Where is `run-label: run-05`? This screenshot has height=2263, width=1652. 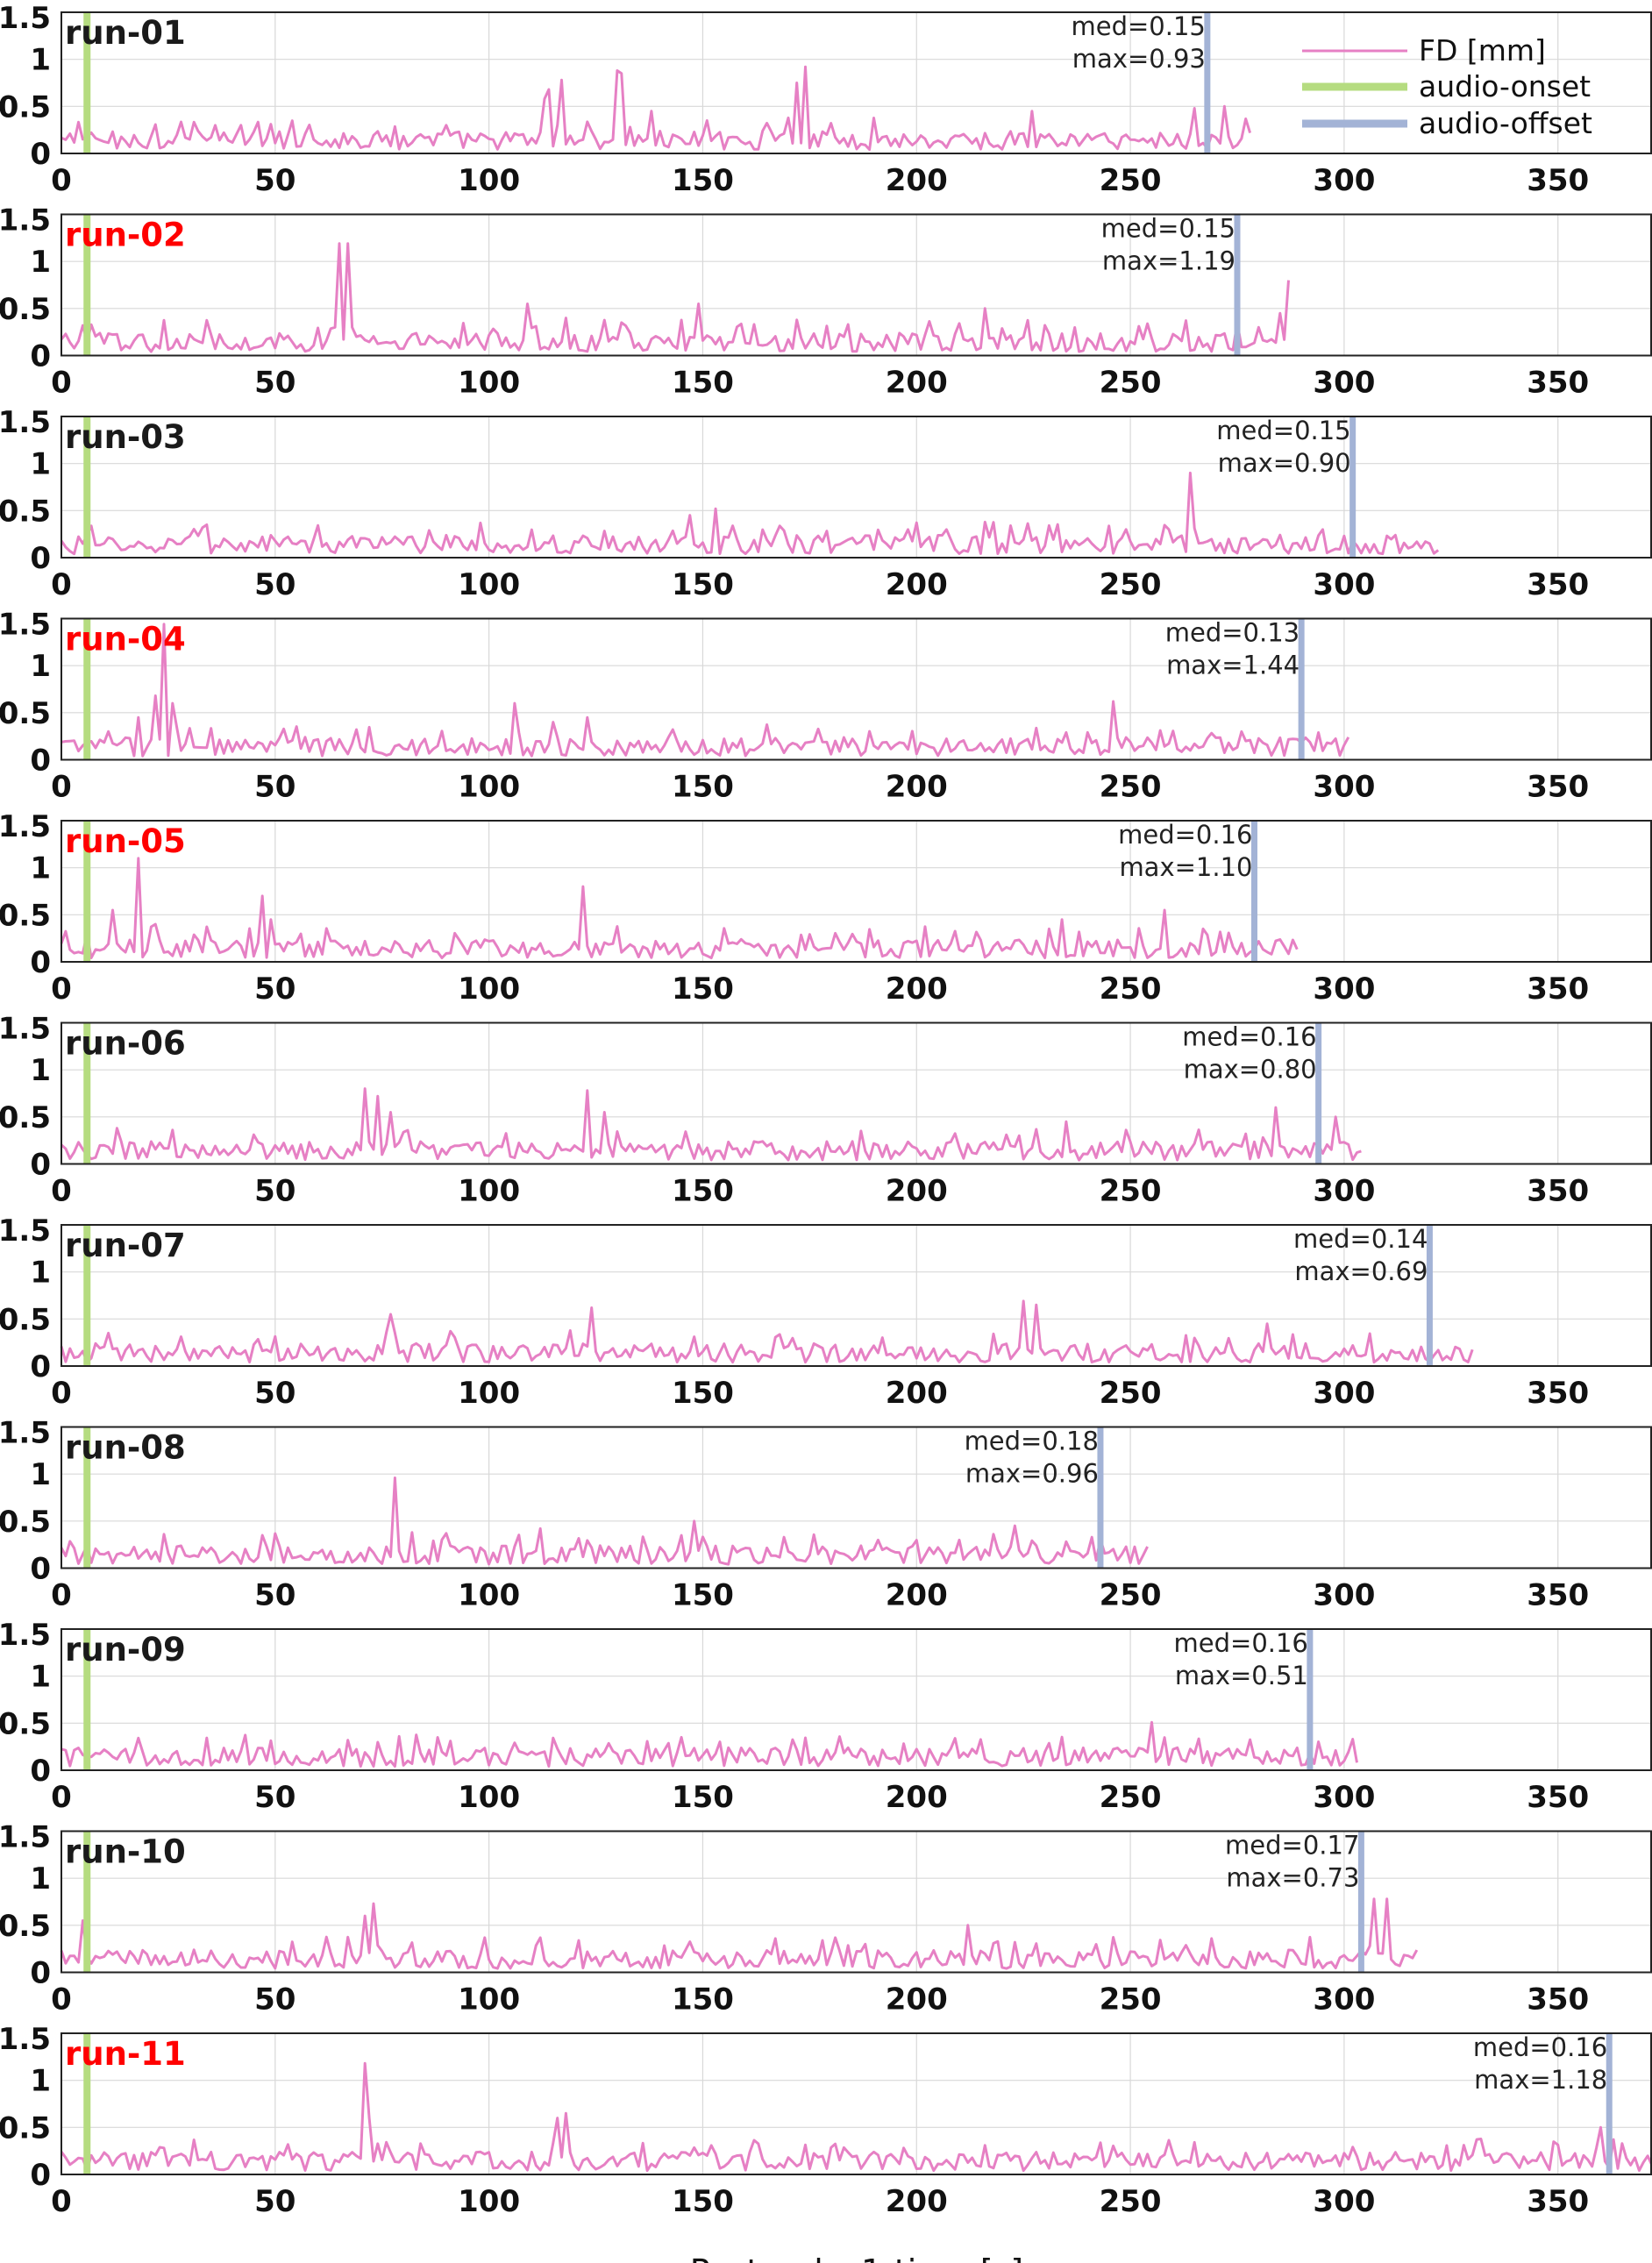 run-label: run-05 is located at coordinates (125, 841).